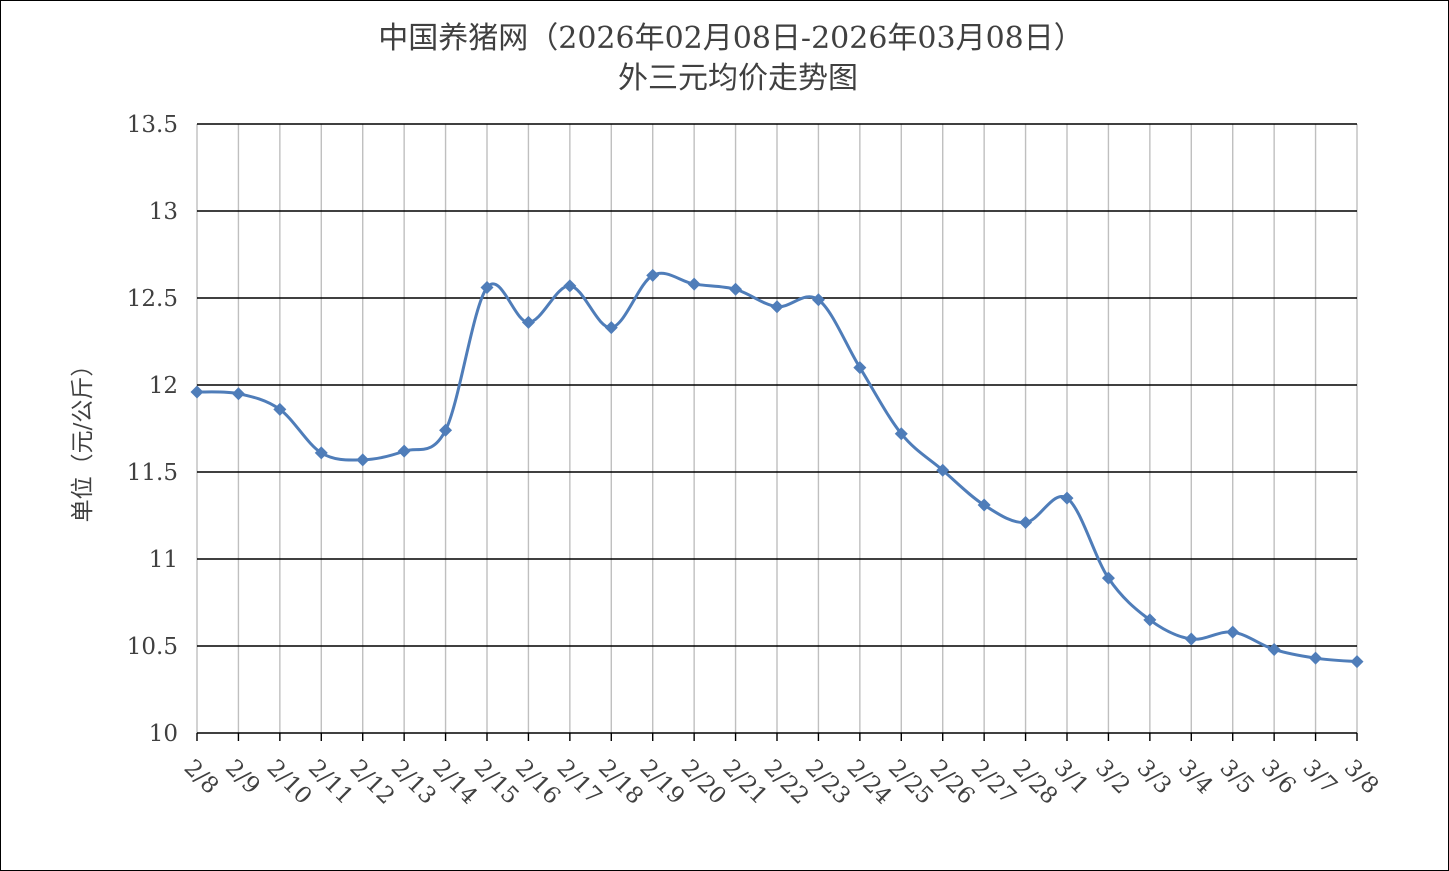 This screenshot has width=1449, height=871. What do you see at coordinates (152, 299) in the screenshot?
I see `y-tick-label: 12.5` at bounding box center [152, 299].